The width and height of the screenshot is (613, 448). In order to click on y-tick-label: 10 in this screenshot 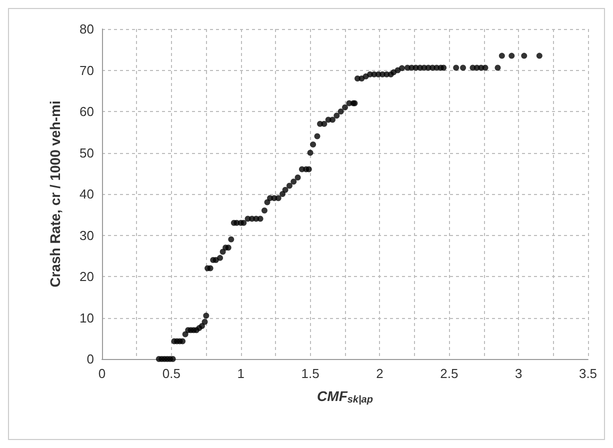, I will do `click(87, 318)`.